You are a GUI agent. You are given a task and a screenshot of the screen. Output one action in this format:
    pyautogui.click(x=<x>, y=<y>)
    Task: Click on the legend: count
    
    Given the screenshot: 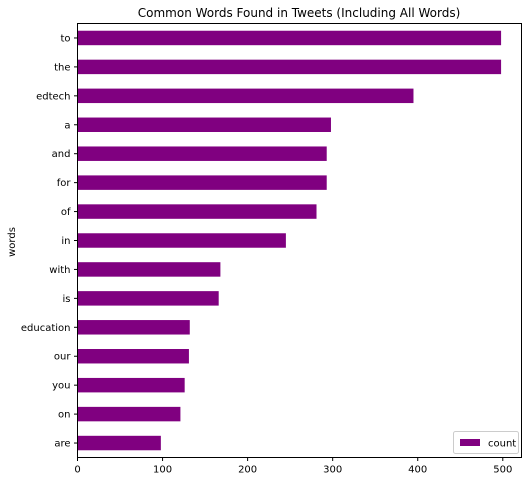 What is the action you would take?
    pyautogui.click(x=486, y=442)
    